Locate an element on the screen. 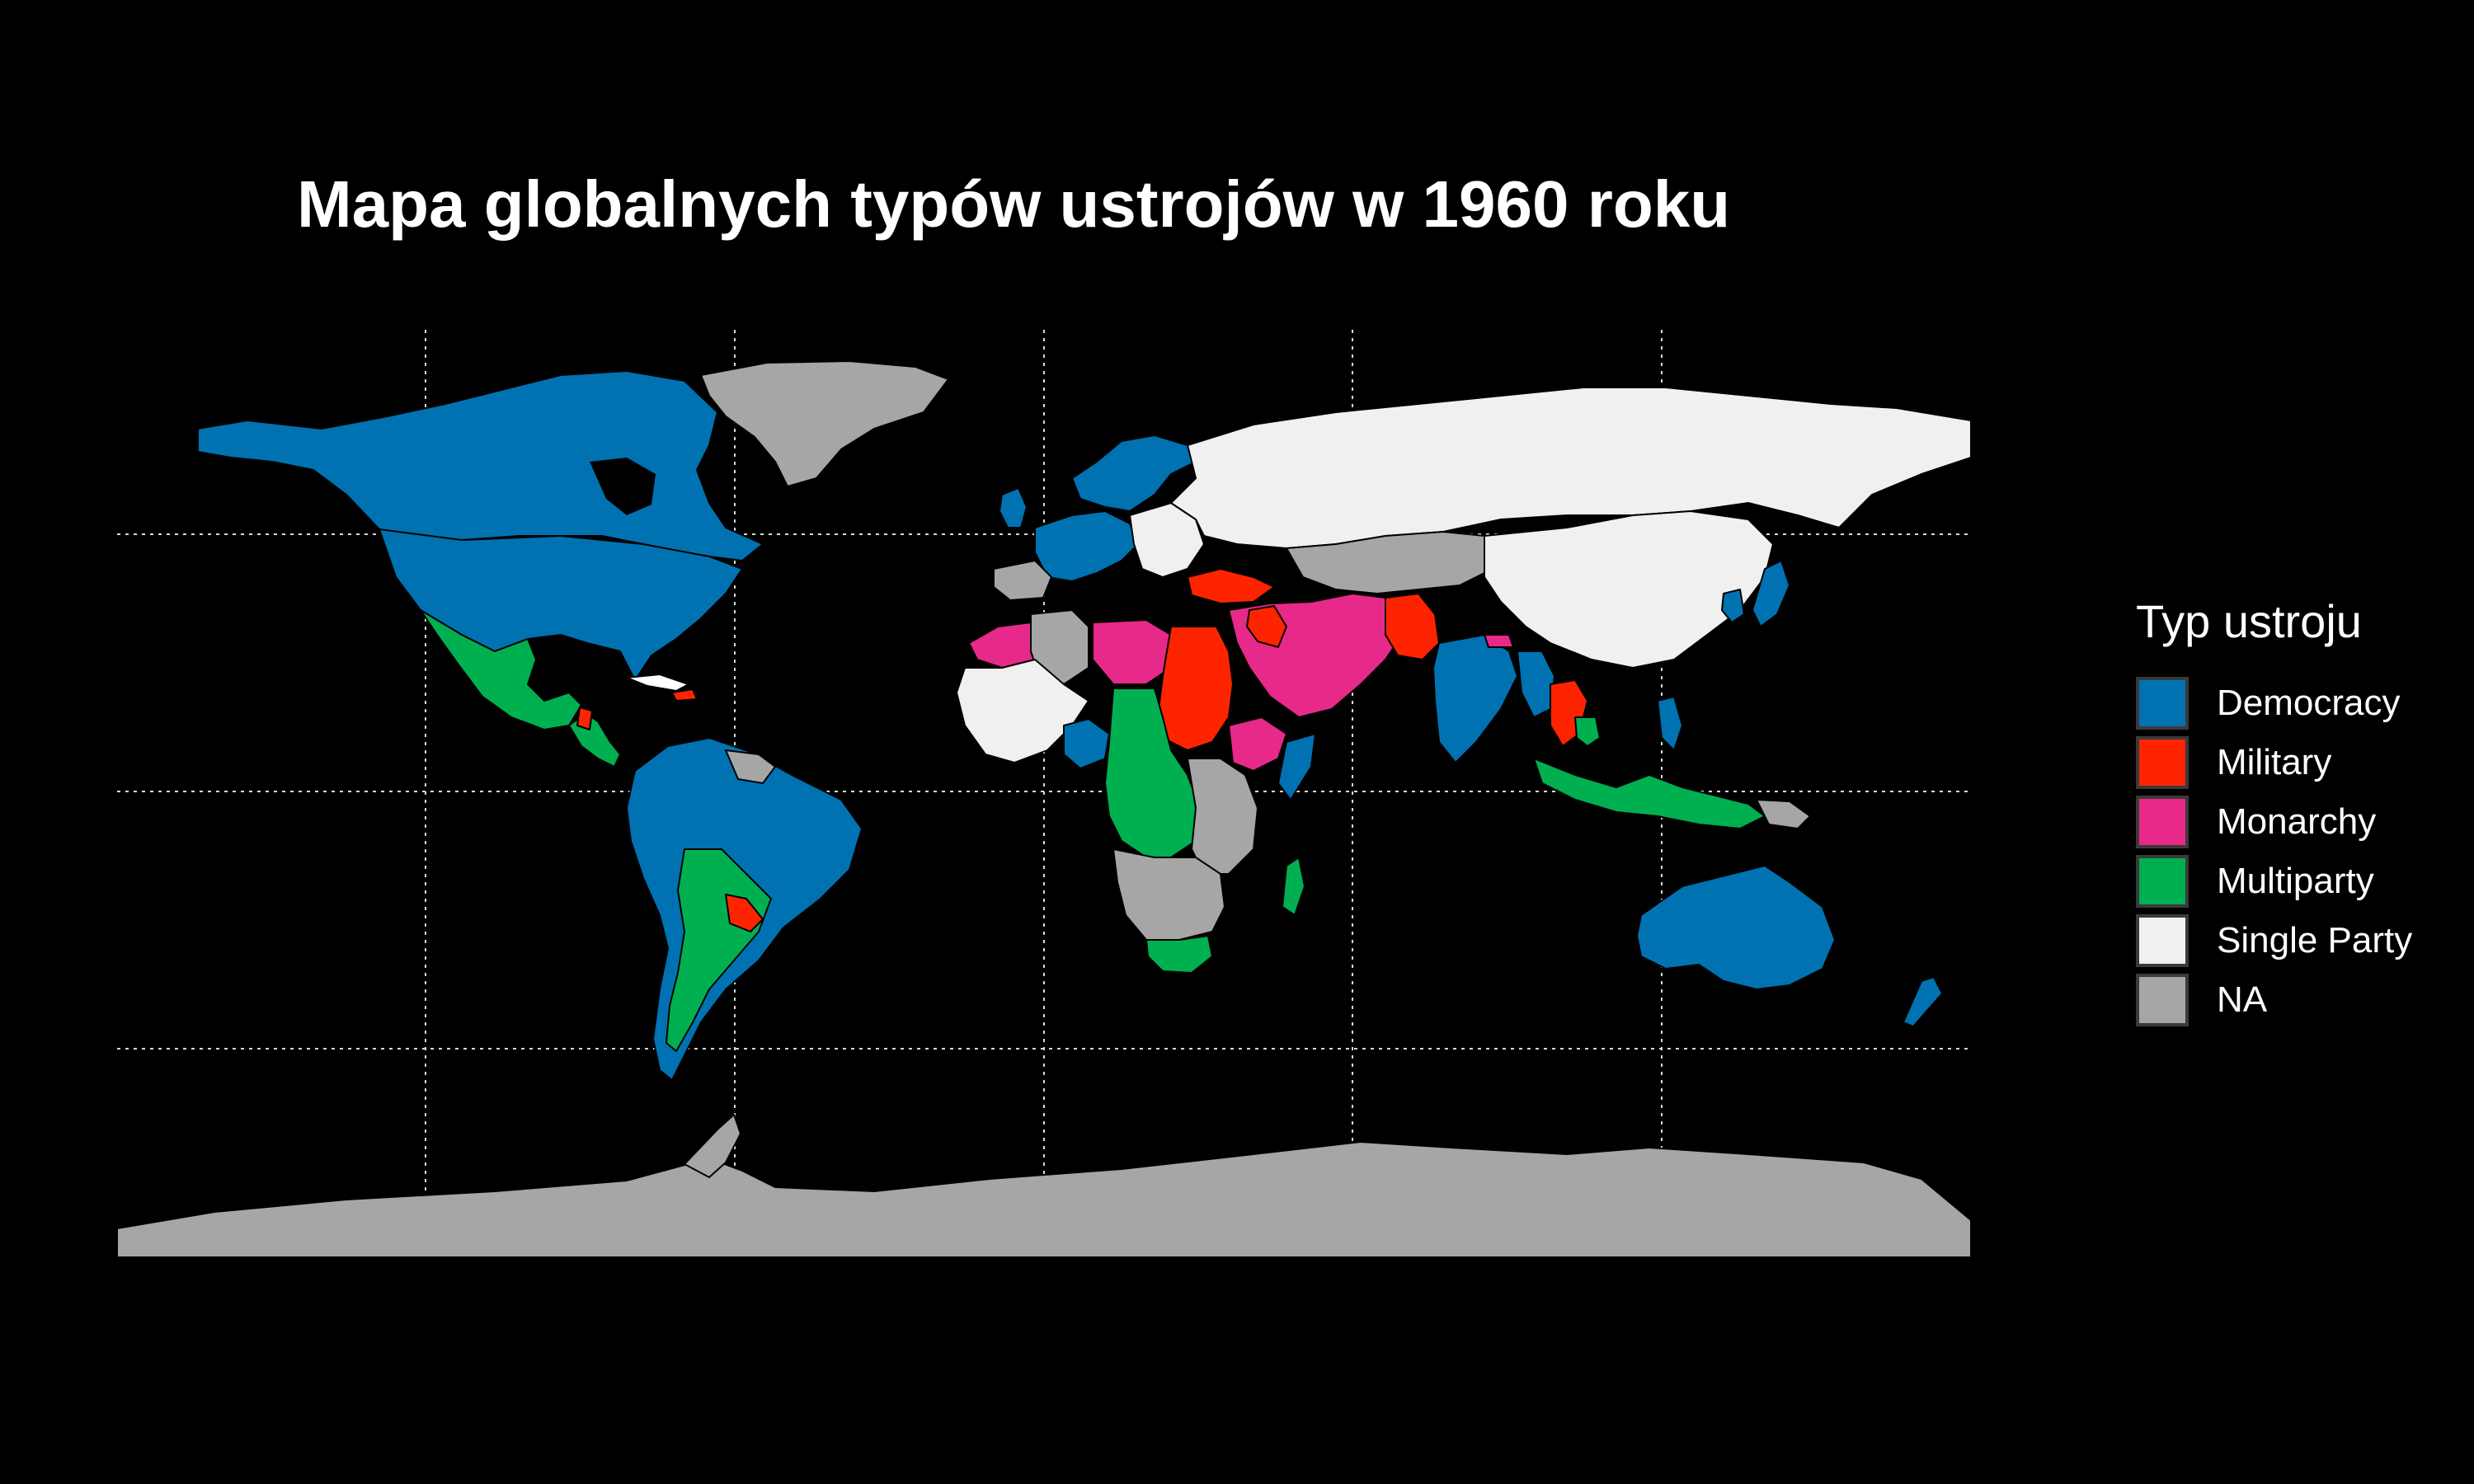  legend-label-single-party: Single Party is located at coordinates (2315, 940).